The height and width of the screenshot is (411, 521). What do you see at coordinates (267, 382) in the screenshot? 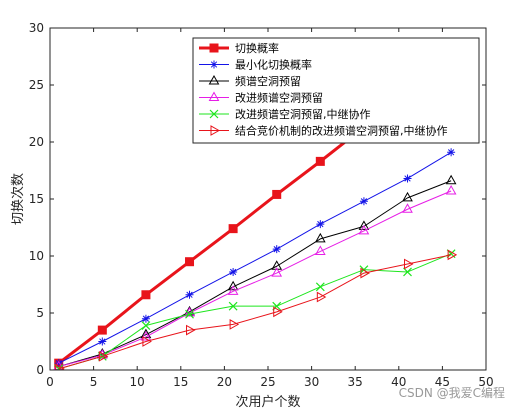
I see `x-tick-label: 25` at bounding box center [267, 382].